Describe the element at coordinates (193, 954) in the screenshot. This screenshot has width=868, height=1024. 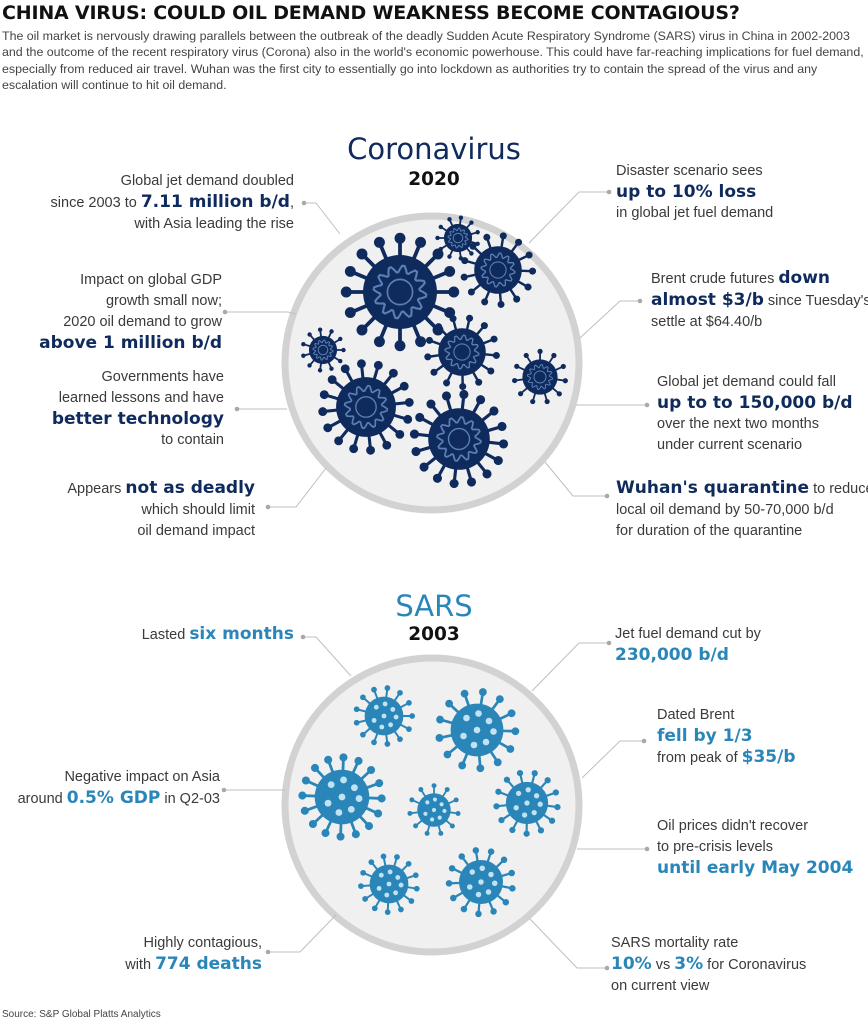
I see `note-highly-contagious: Highly contagious, with 774 deaths` at that location.